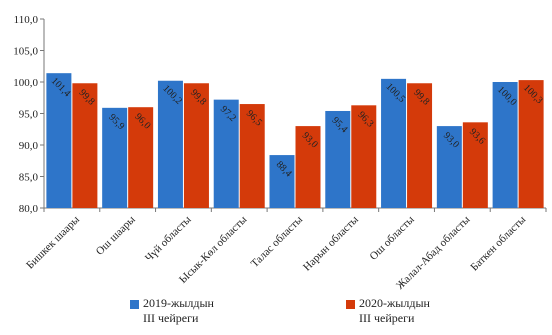 This screenshot has width=552, height=335. Describe the element at coordinates (387, 318) in the screenshot. I see `legend-label-2020-line2: III чейреги` at that location.